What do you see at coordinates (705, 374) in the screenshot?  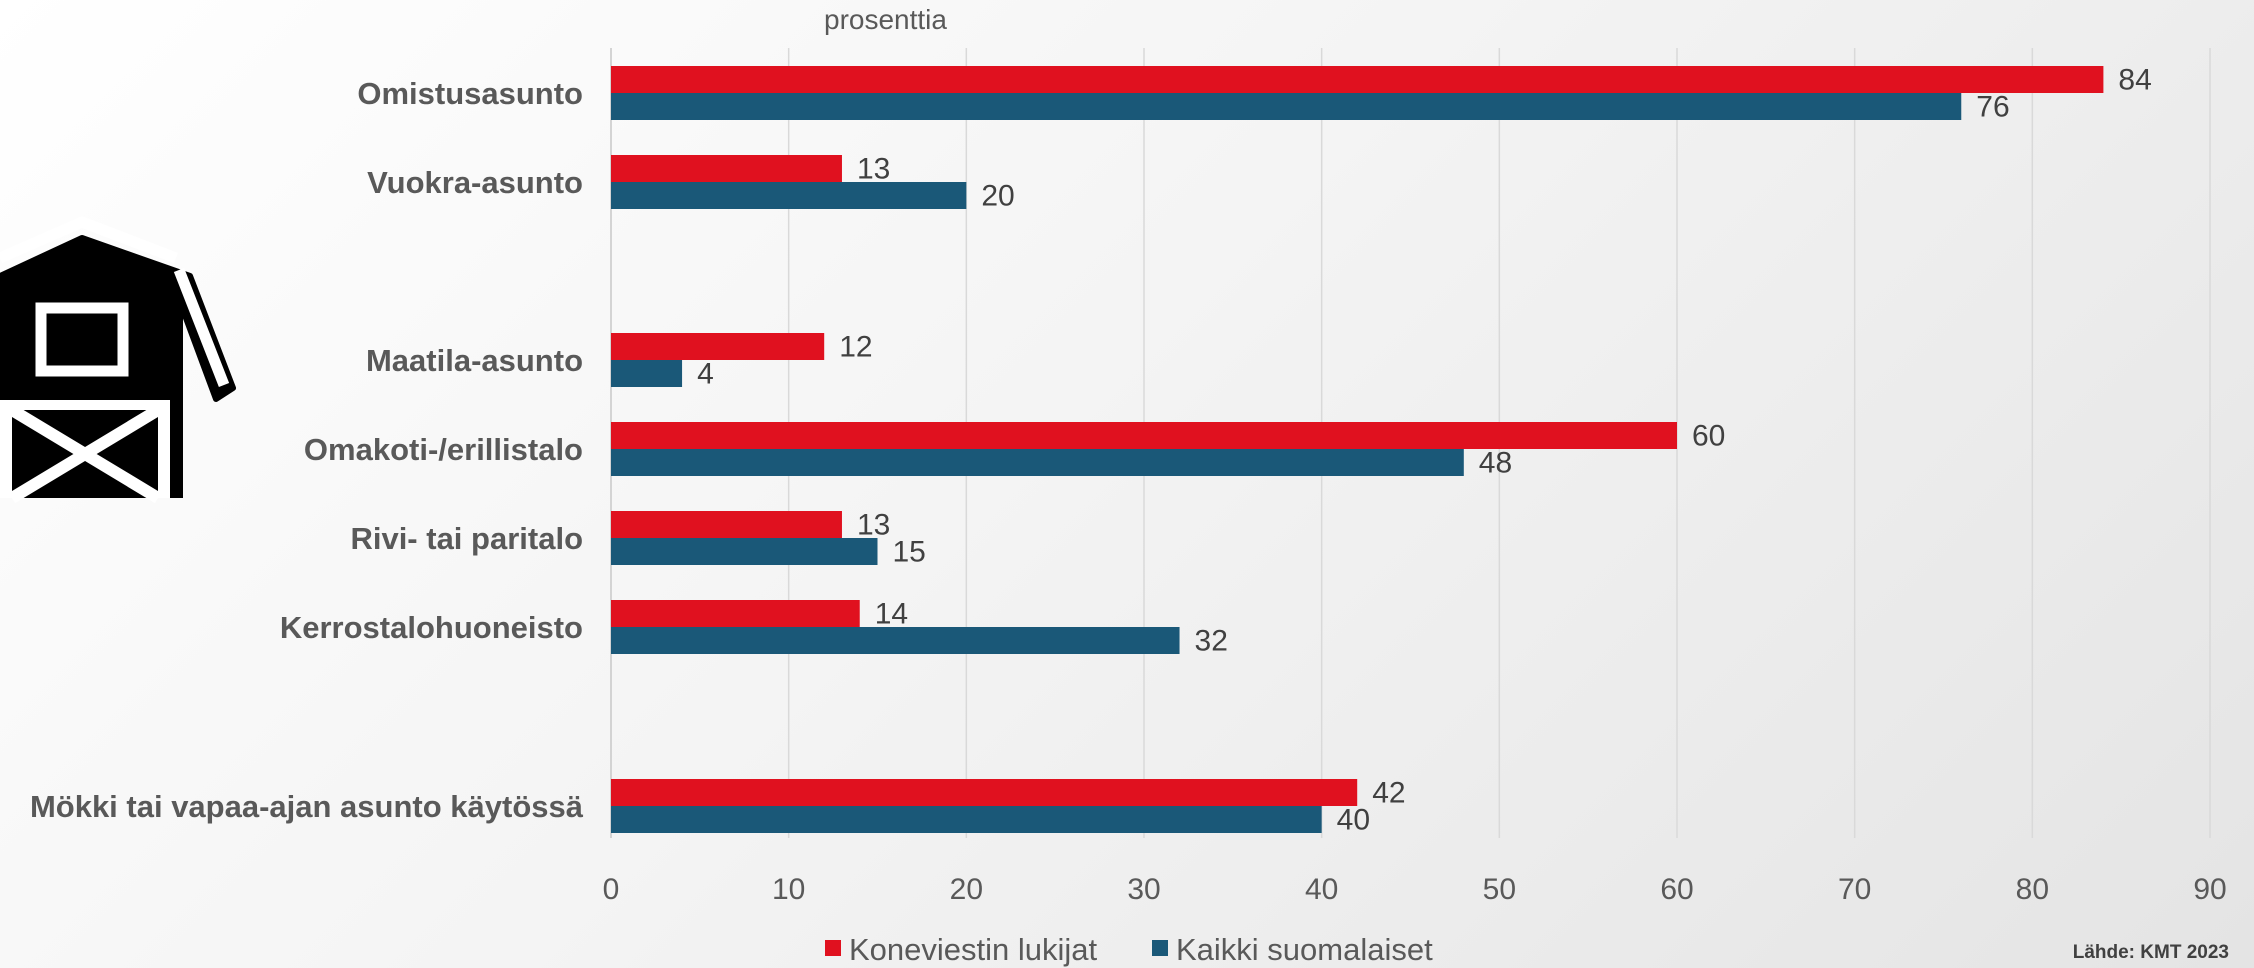 I see `data-label-kaikki-suomalaiset-maatila-asunto: 4` at bounding box center [705, 374].